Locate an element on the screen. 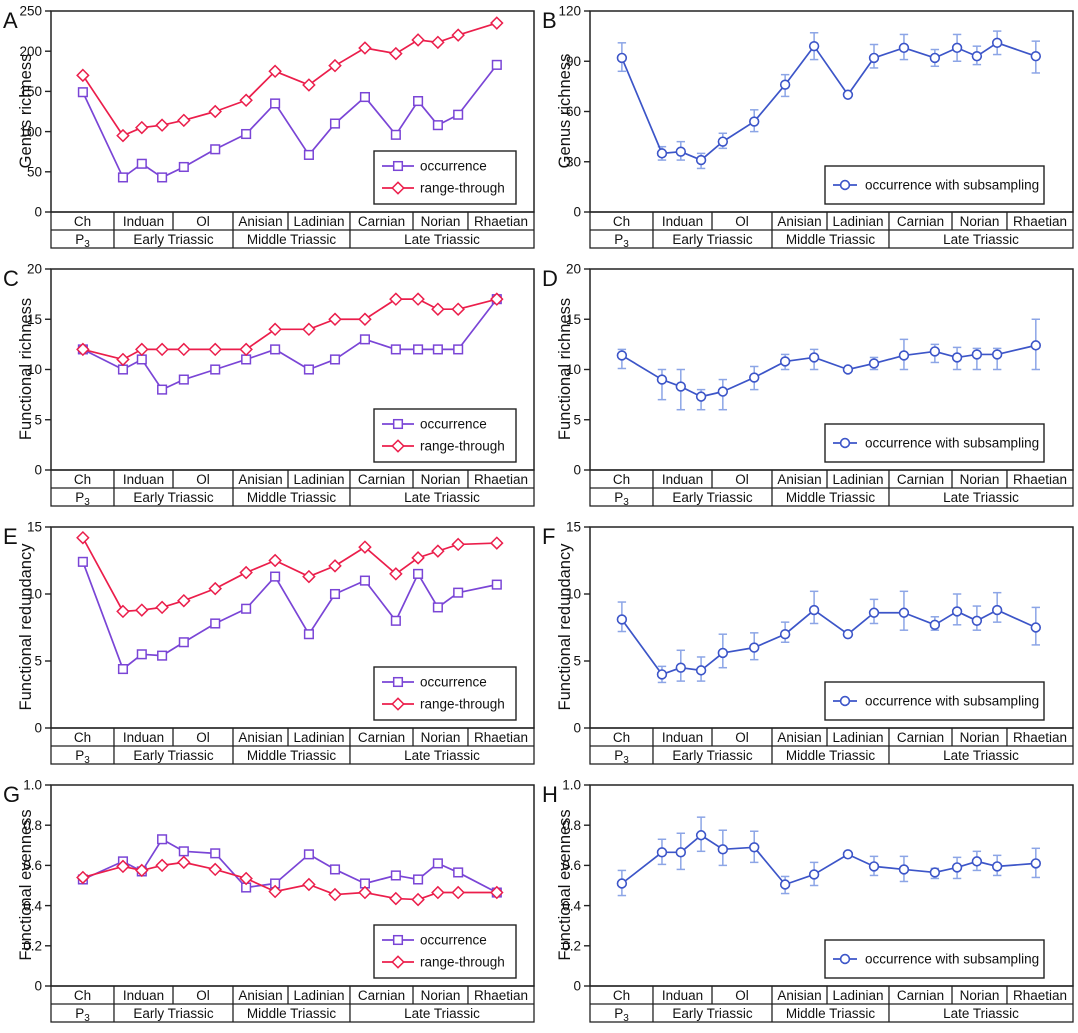  panel-letter: C is located at coordinates (11, 278).